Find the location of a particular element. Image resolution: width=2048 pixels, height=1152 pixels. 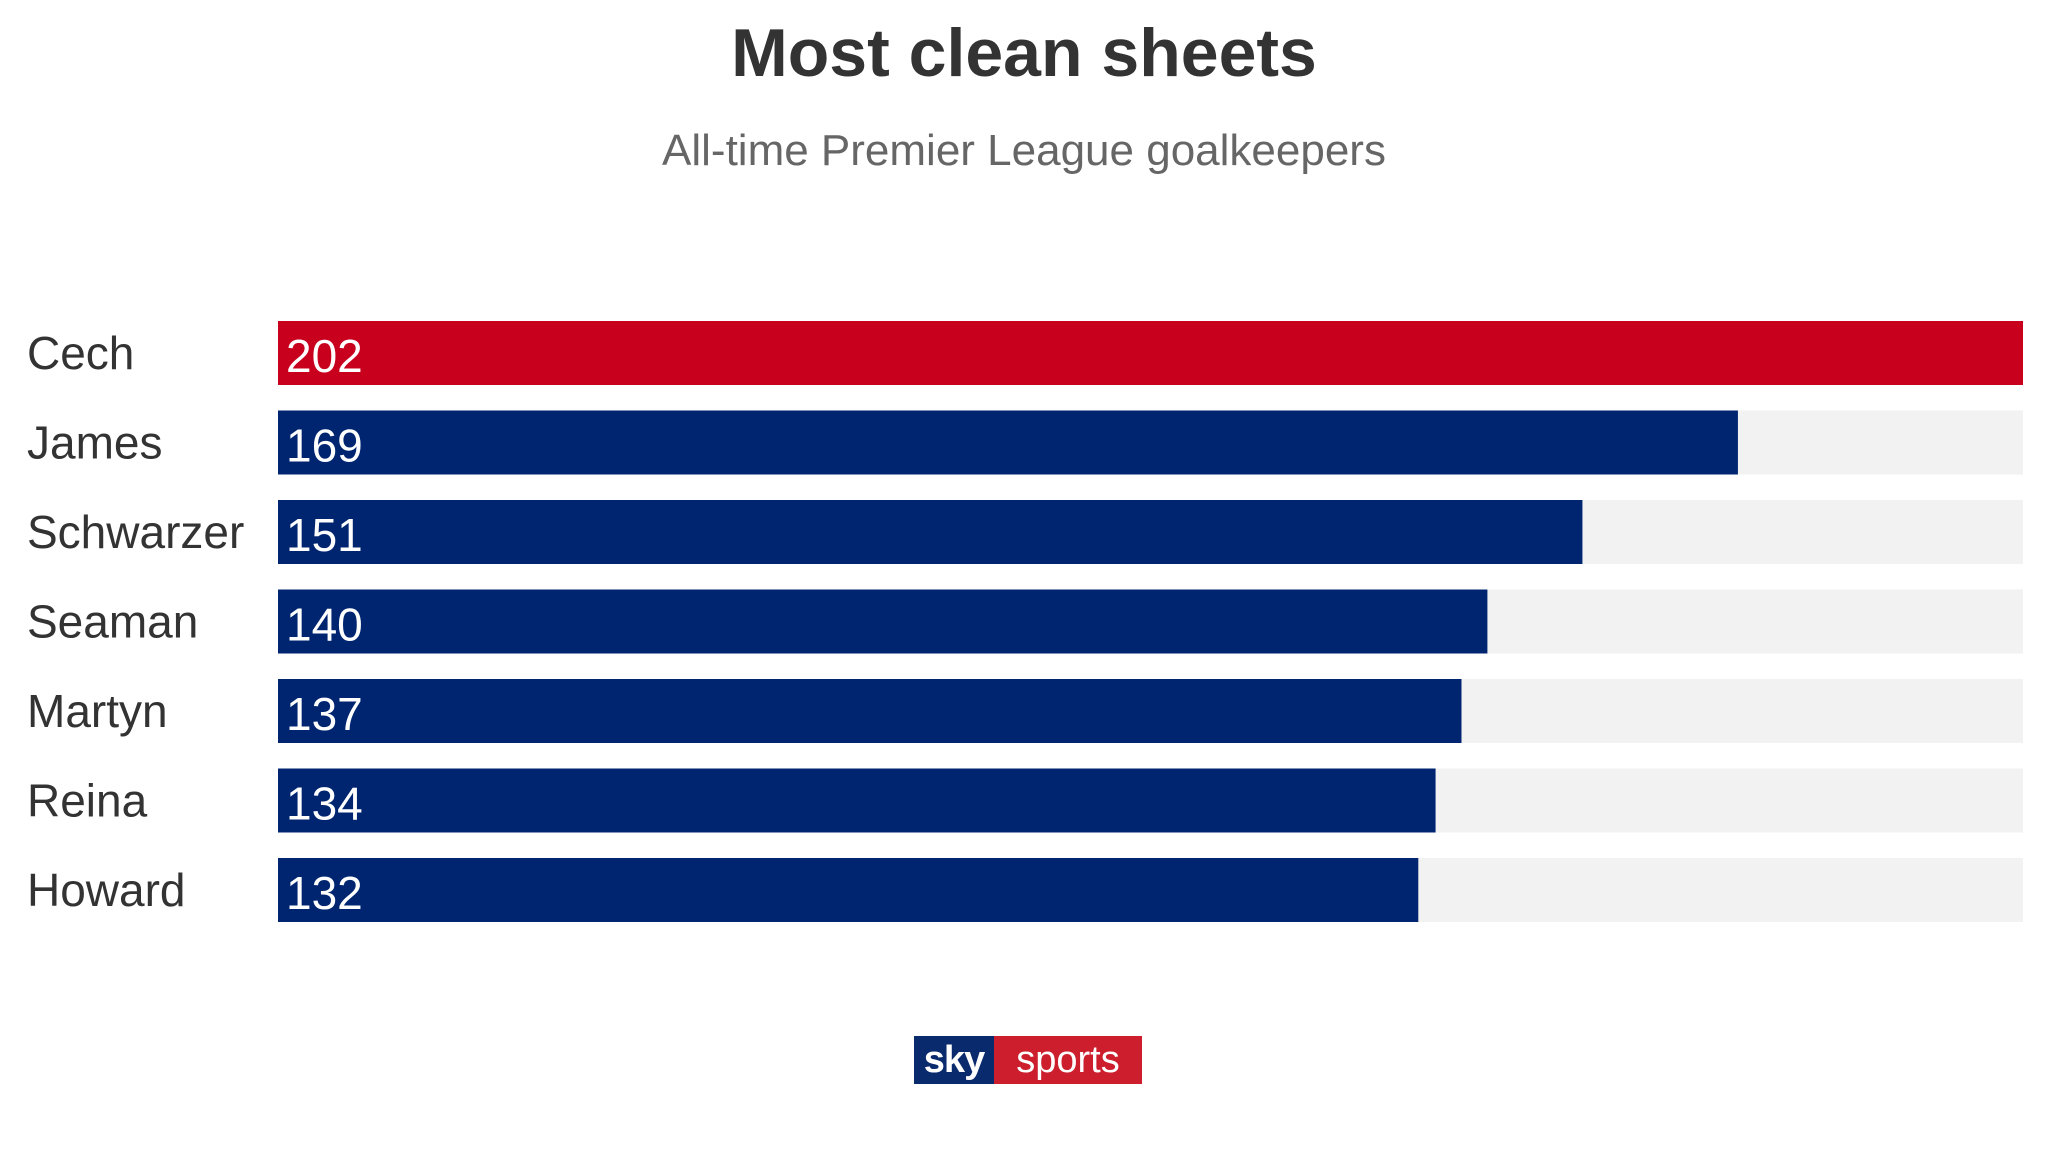

value-label: 137 is located at coordinates (324, 714).